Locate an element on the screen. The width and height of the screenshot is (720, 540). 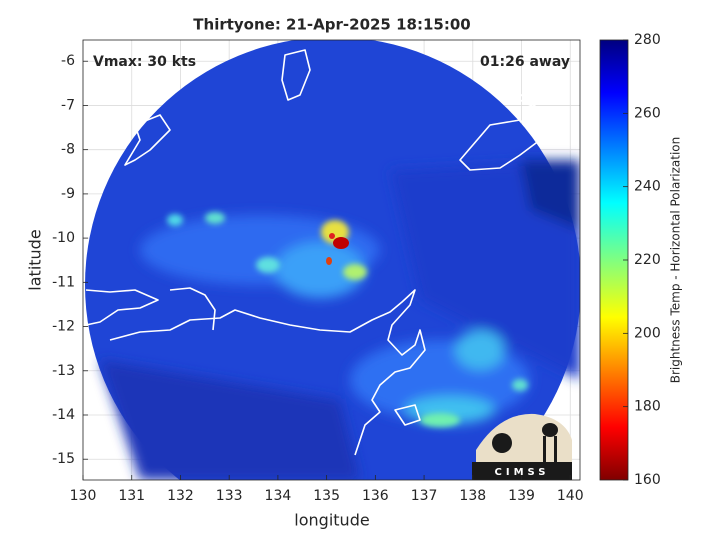
y-tick-label: -6 is located at coordinates (68, 61).